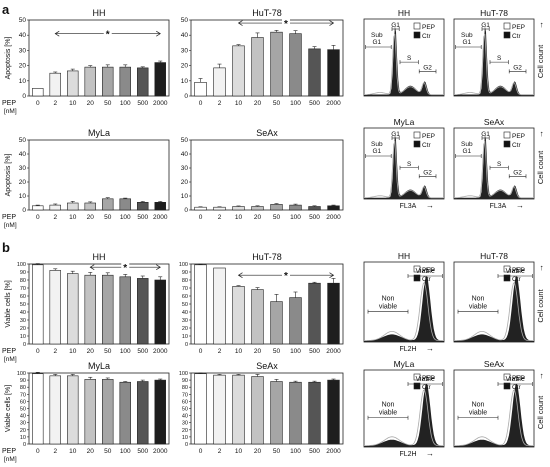 Image resolution: width=550 pixels, height=467 pixels. What do you see at coordinates (158, 267) in the screenshot?
I see `significance-arrow-right` at bounding box center [158, 267].